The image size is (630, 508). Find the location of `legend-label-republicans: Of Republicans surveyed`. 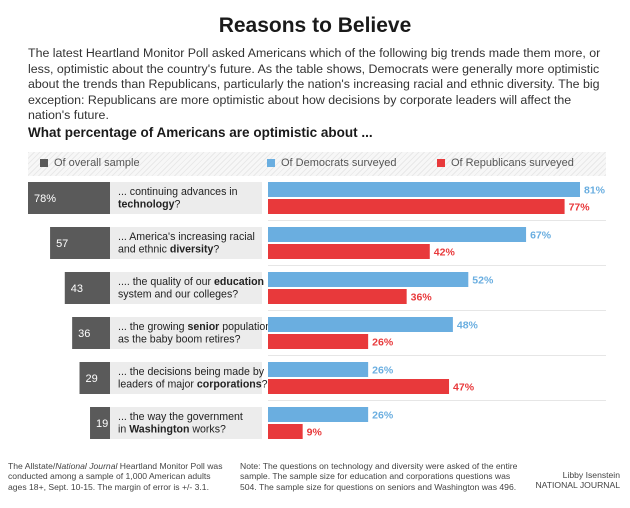

legend-label-republicans: Of Republicans surveyed is located at coordinates (512, 163).